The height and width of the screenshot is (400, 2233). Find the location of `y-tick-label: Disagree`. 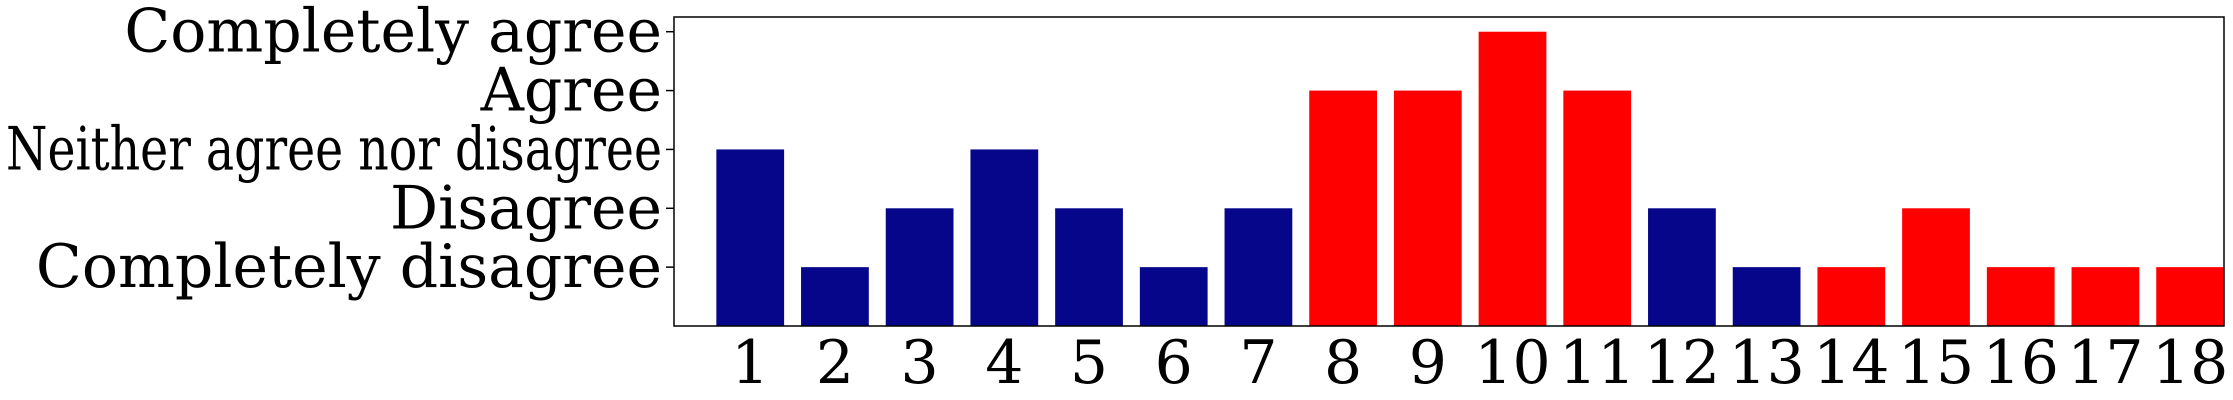

y-tick-label: Disagree is located at coordinates (526, 208).